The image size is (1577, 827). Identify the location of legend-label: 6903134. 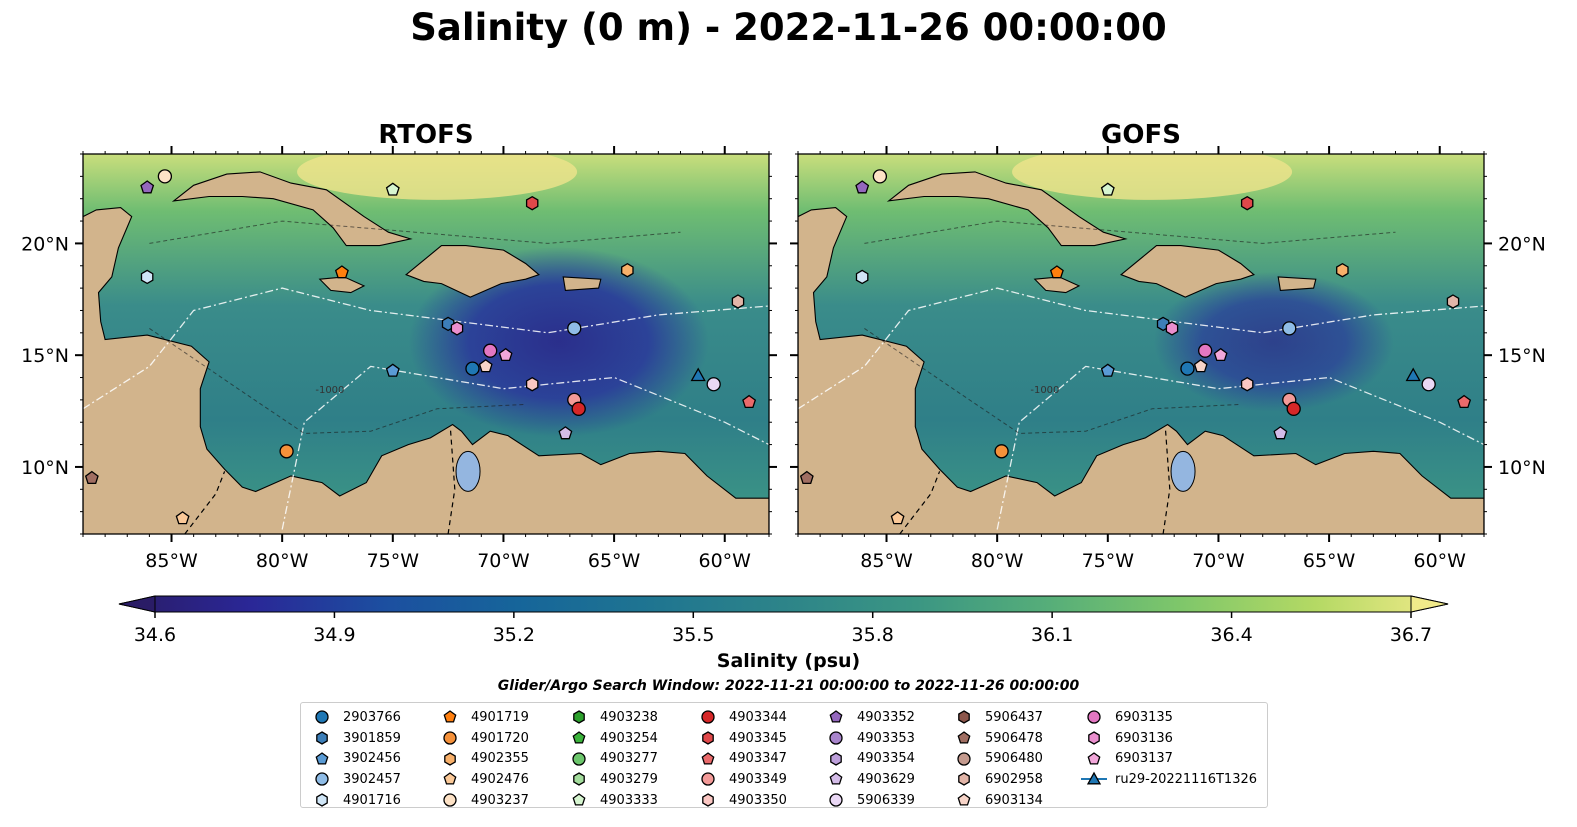
(1014, 800).